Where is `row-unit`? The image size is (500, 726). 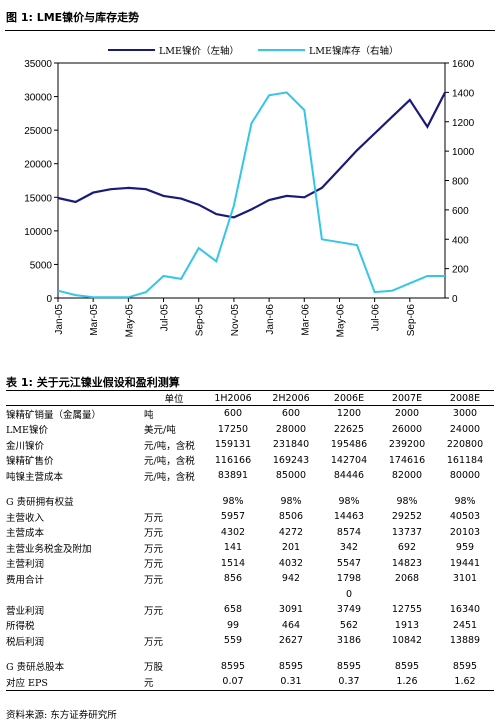
row-unit is located at coordinates (174, 502).